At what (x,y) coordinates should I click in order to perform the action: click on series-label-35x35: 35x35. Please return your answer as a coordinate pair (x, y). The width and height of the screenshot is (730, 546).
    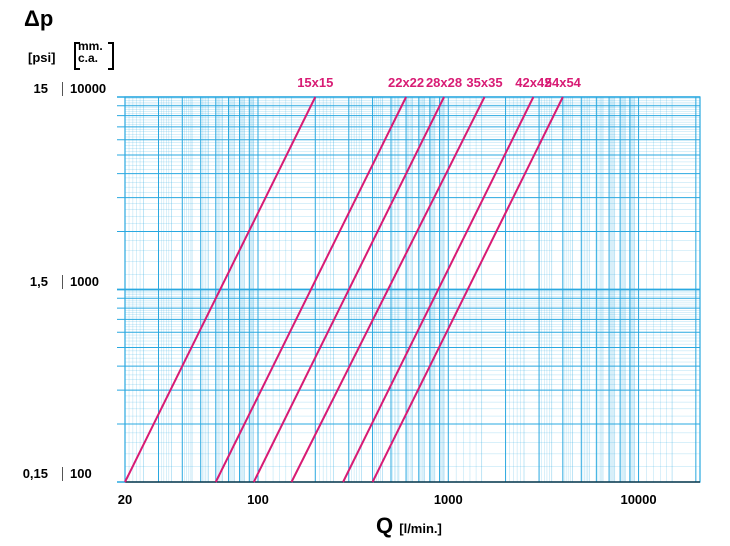
    Looking at the image, I should click on (484, 82).